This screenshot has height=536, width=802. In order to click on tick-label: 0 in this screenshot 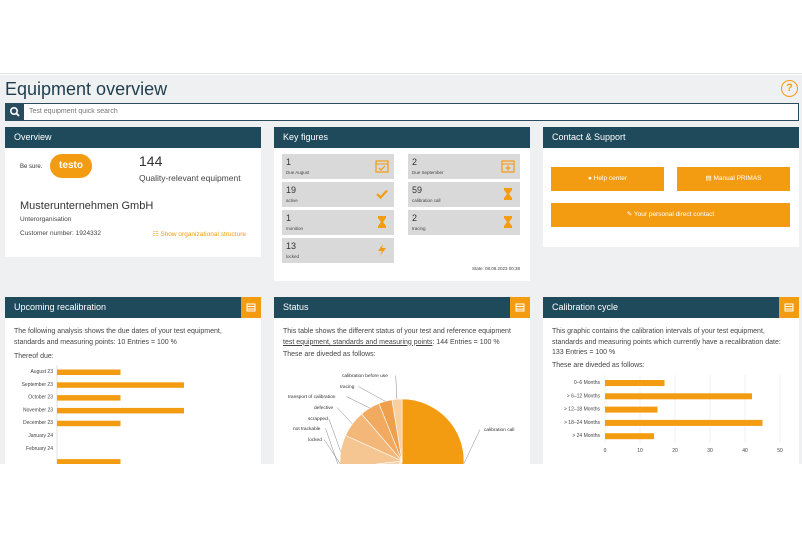, I will do `click(605, 451)`.